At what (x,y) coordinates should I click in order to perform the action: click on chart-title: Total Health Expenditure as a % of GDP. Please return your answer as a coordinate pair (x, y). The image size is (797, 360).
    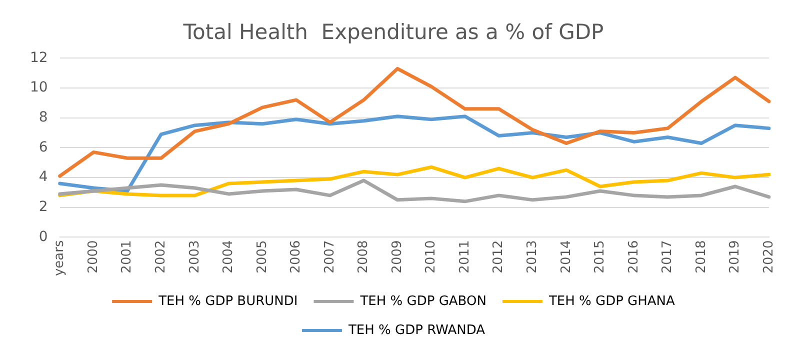
    Looking at the image, I should click on (393, 32).